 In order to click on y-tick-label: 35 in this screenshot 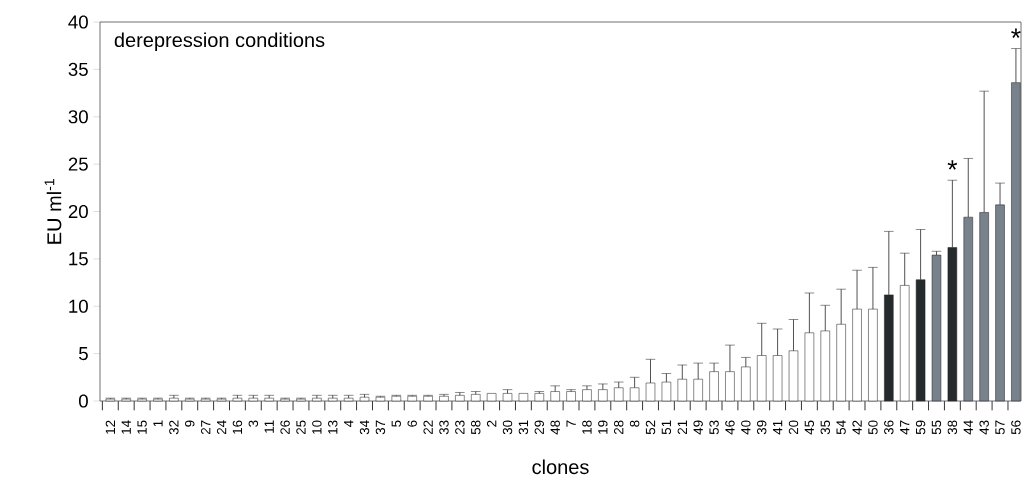, I will do `click(78, 69)`.